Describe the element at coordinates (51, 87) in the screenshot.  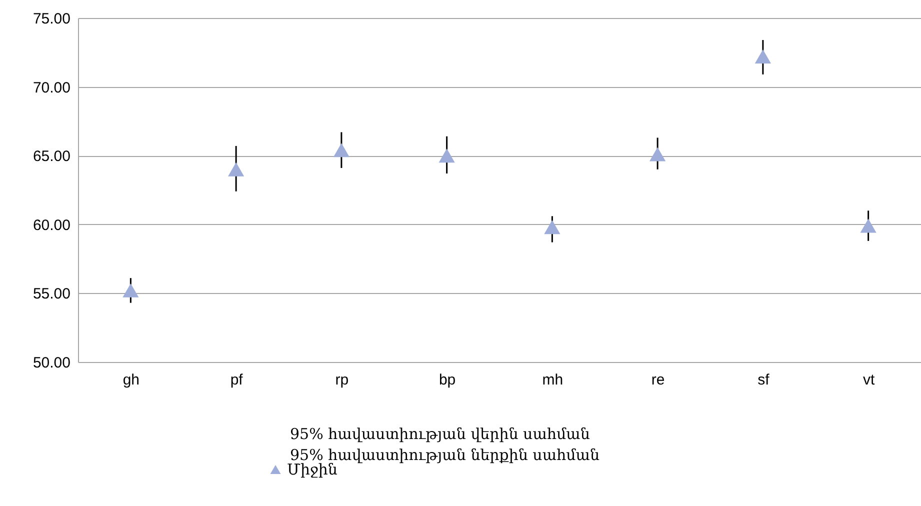
I see `y-tick-label: 70.00` at that location.